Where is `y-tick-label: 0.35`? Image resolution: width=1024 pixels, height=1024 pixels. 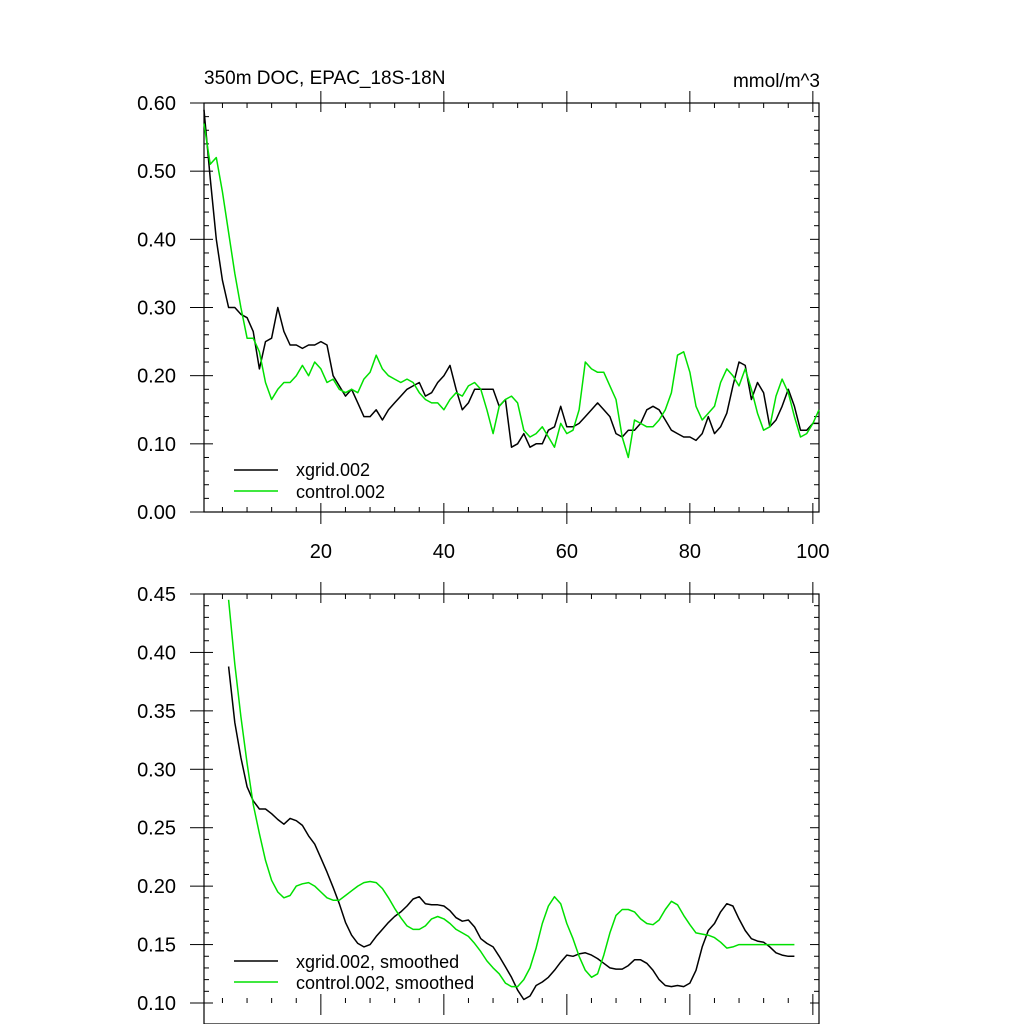
y-tick-label: 0.35 is located at coordinates (156, 712).